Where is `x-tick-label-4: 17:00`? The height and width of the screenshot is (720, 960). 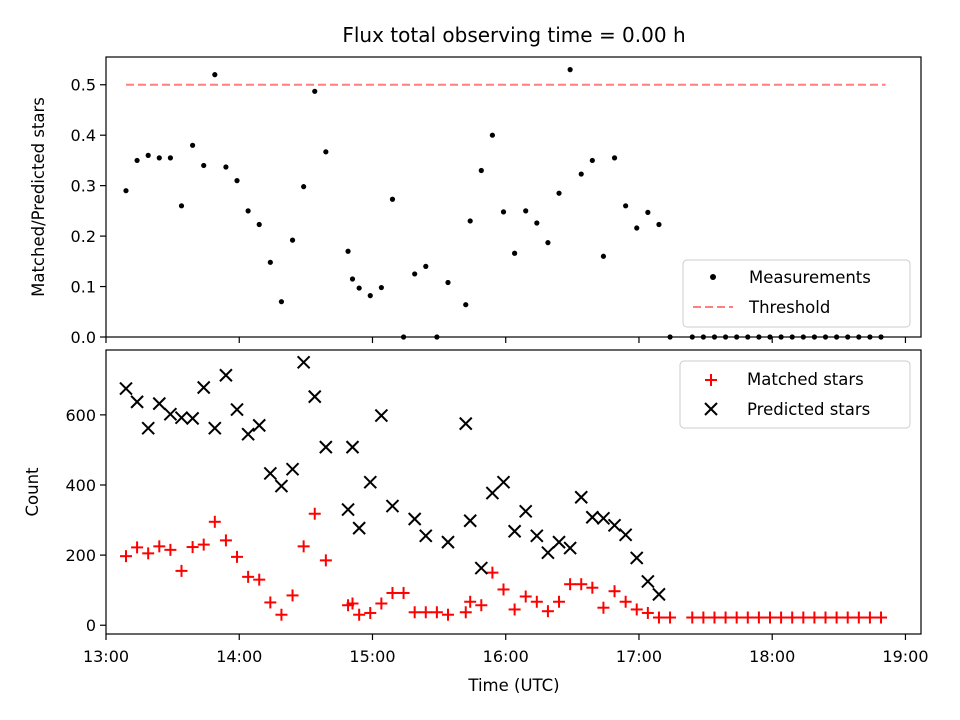
x-tick-label-4: 17:00 is located at coordinates (639, 656).